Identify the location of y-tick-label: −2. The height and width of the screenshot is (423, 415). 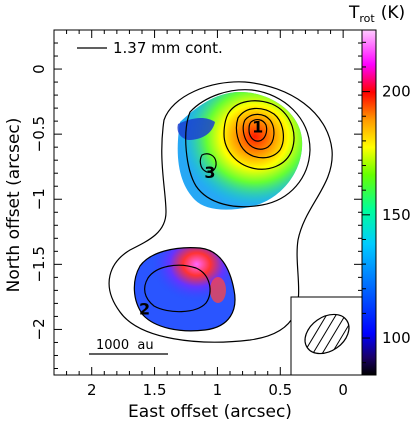
(39, 329).